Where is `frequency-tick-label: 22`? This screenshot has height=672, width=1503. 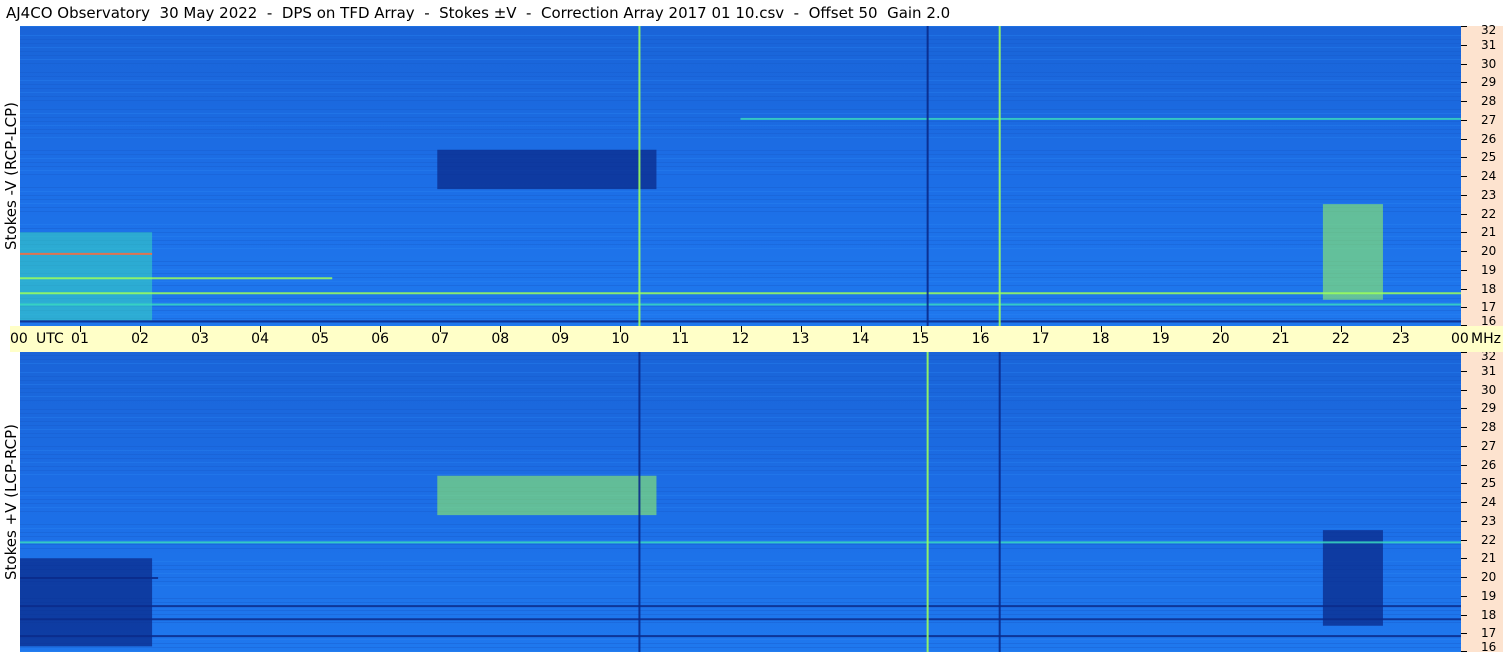
frequency-tick-label: 22 is located at coordinates (1489, 539).